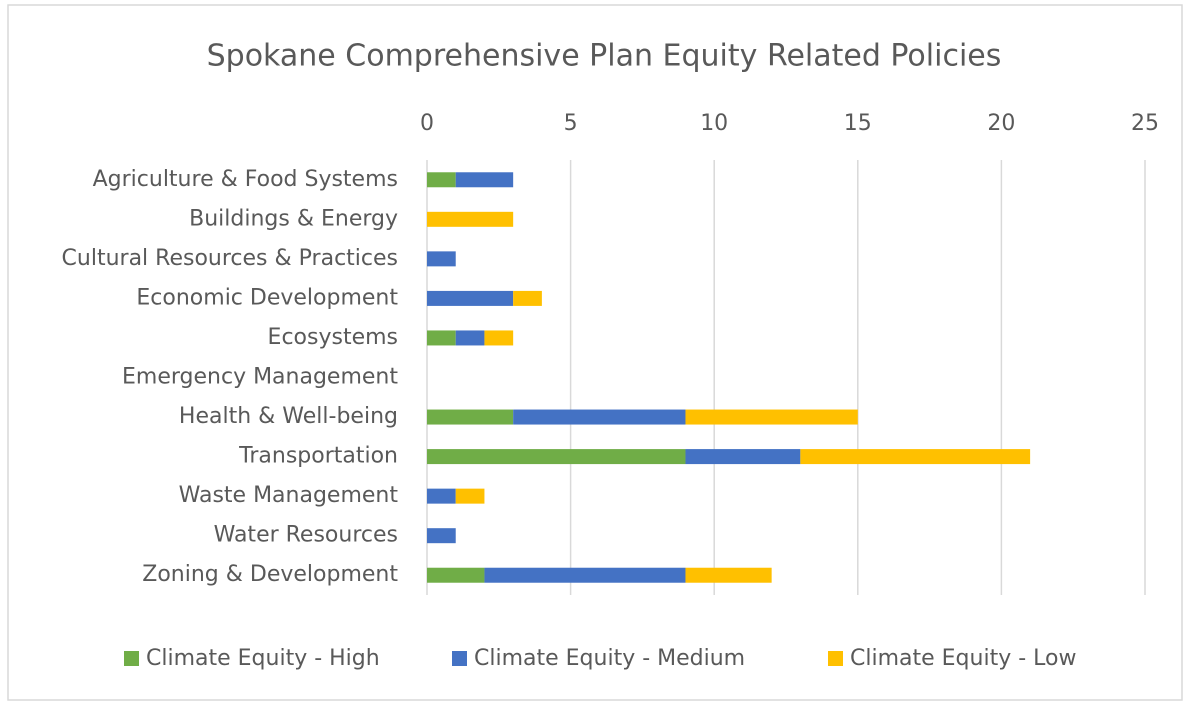 This screenshot has width=1184, height=702. Describe the element at coordinates (263, 658) in the screenshot. I see `legend-label: Climate Equity - High` at that location.